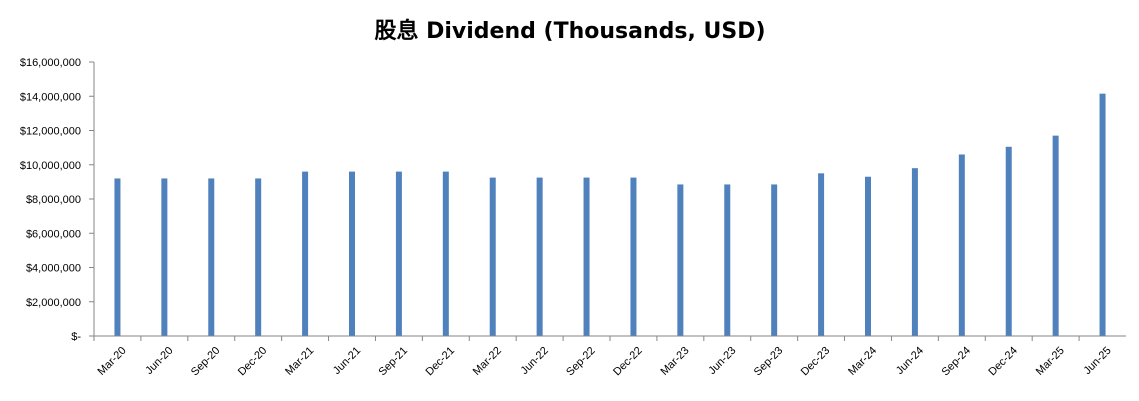 This screenshot has width=1139, height=401. What do you see at coordinates (1003, 362) in the screenshot?
I see `x-tick-label: Dec-24` at bounding box center [1003, 362].